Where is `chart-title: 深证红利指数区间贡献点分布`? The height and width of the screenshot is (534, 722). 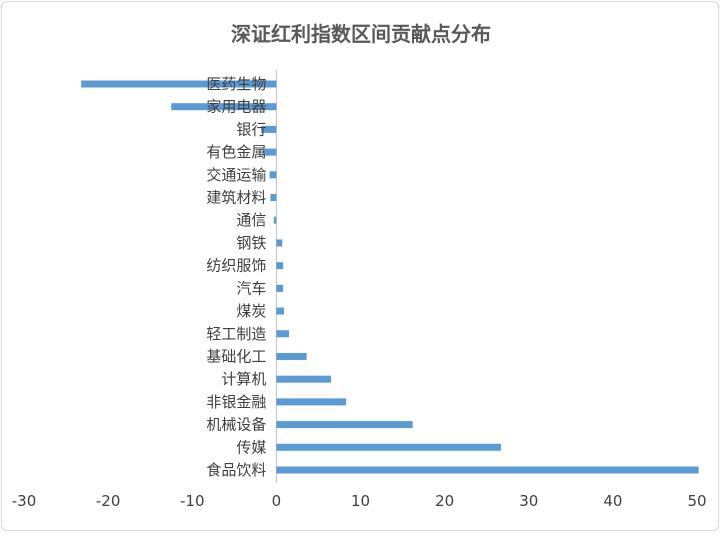 chart-title: 深证红利指数区间贡献点分布 is located at coordinates (361, 34).